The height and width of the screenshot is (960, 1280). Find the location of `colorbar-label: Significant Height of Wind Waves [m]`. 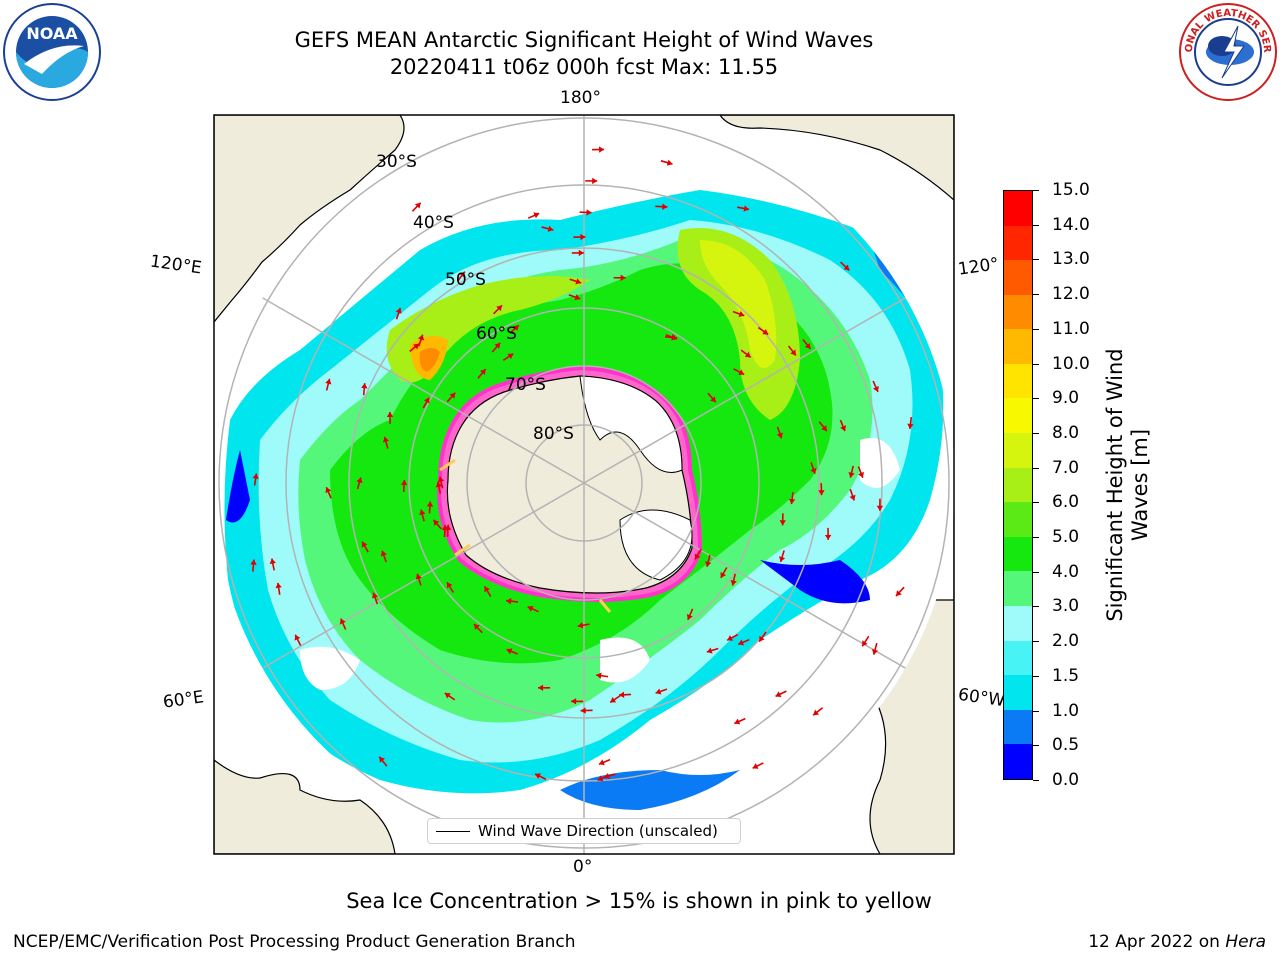

colorbar-label: Significant Height of Wind Waves [m] is located at coordinates (1127, 485).